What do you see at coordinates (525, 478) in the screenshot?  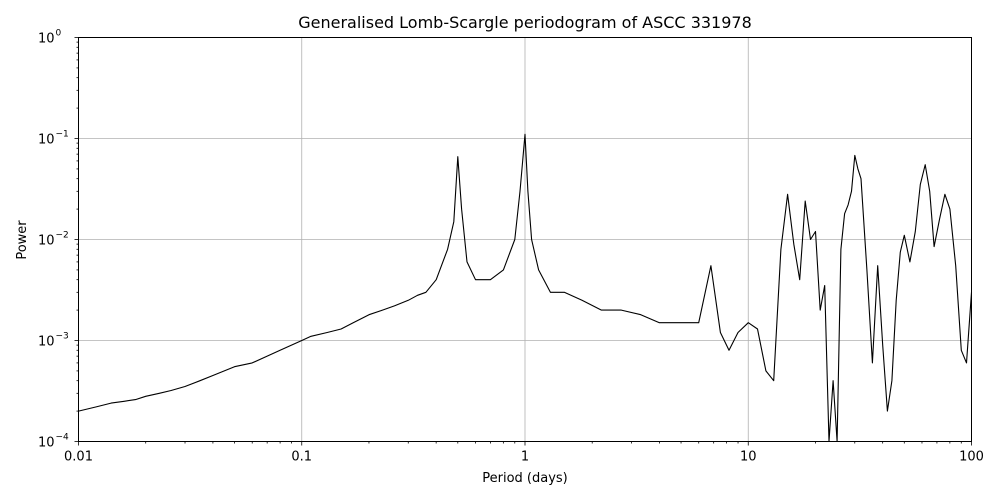 I see `x-axis-label: Period (days)` at bounding box center [525, 478].